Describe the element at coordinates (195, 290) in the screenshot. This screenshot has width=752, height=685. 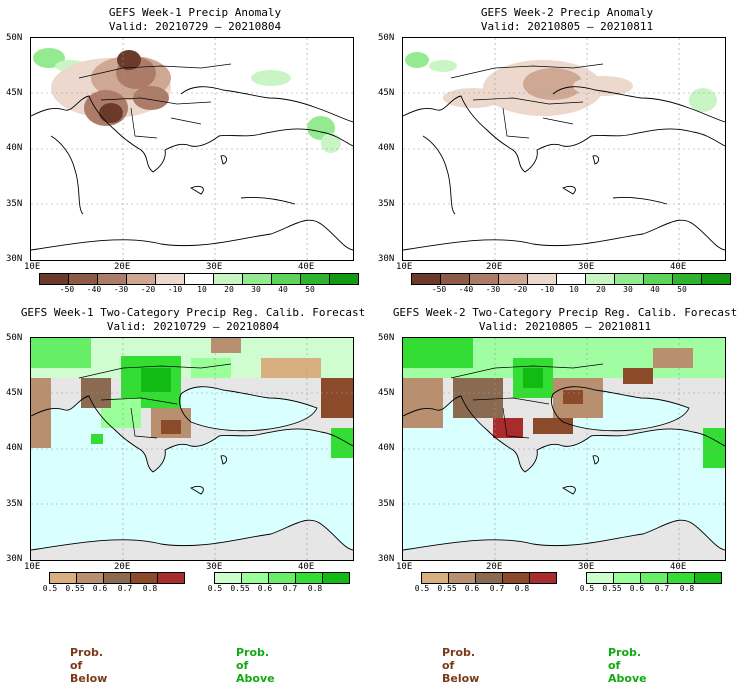
I see `anomaly-colorbar-labels: -50 -40 -30 -20 -10 10 20 30 40 50` at that location.